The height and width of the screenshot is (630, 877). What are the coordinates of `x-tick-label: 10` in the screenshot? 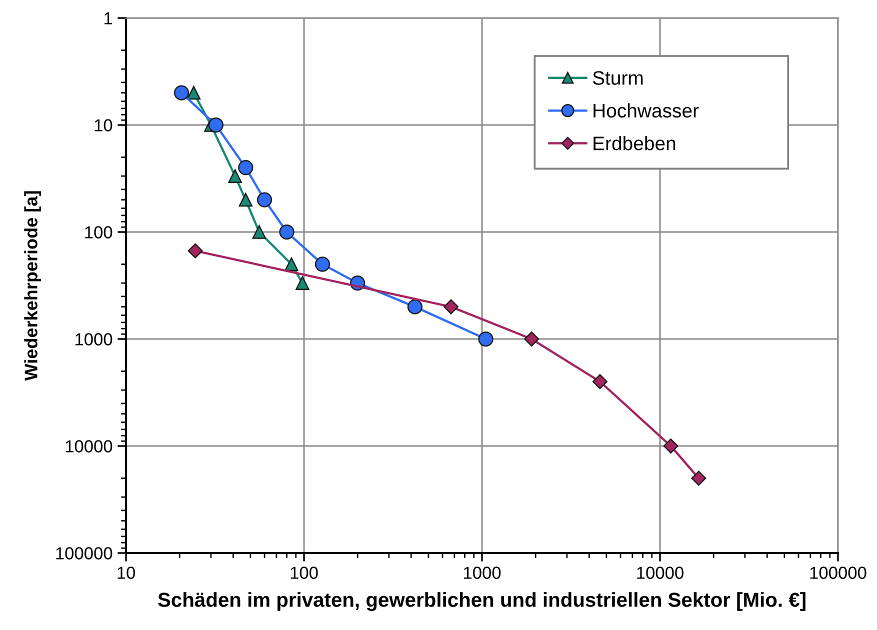 It's located at (126, 572).